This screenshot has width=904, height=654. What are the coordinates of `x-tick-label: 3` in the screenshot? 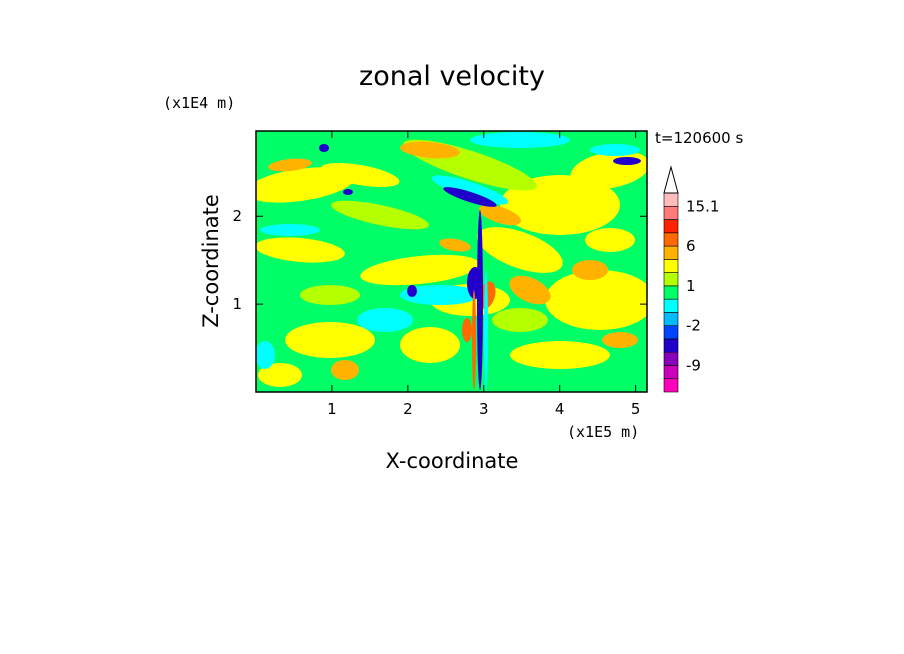 It's located at (484, 409).